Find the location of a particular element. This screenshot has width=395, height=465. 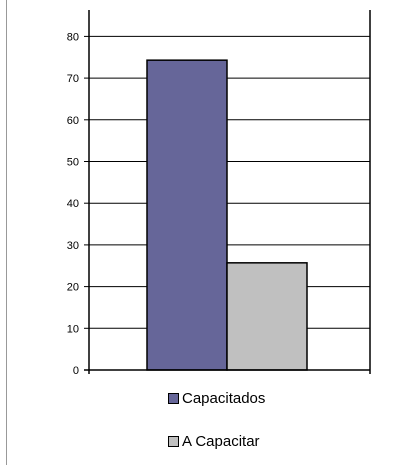

y-tick-label-30: 30 is located at coordinates (73, 246).